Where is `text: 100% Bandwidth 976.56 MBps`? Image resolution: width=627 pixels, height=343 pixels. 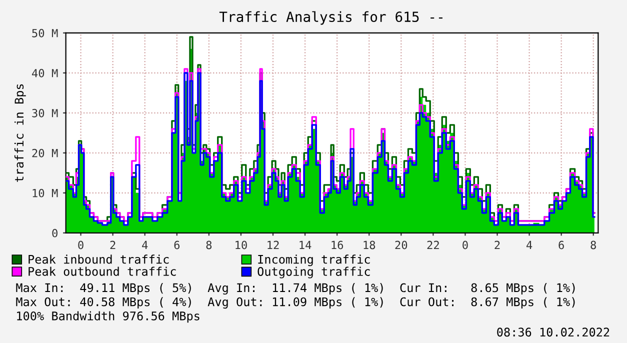
text: 100% Bandwidth 976.56 MBps is located at coordinates (108, 317).